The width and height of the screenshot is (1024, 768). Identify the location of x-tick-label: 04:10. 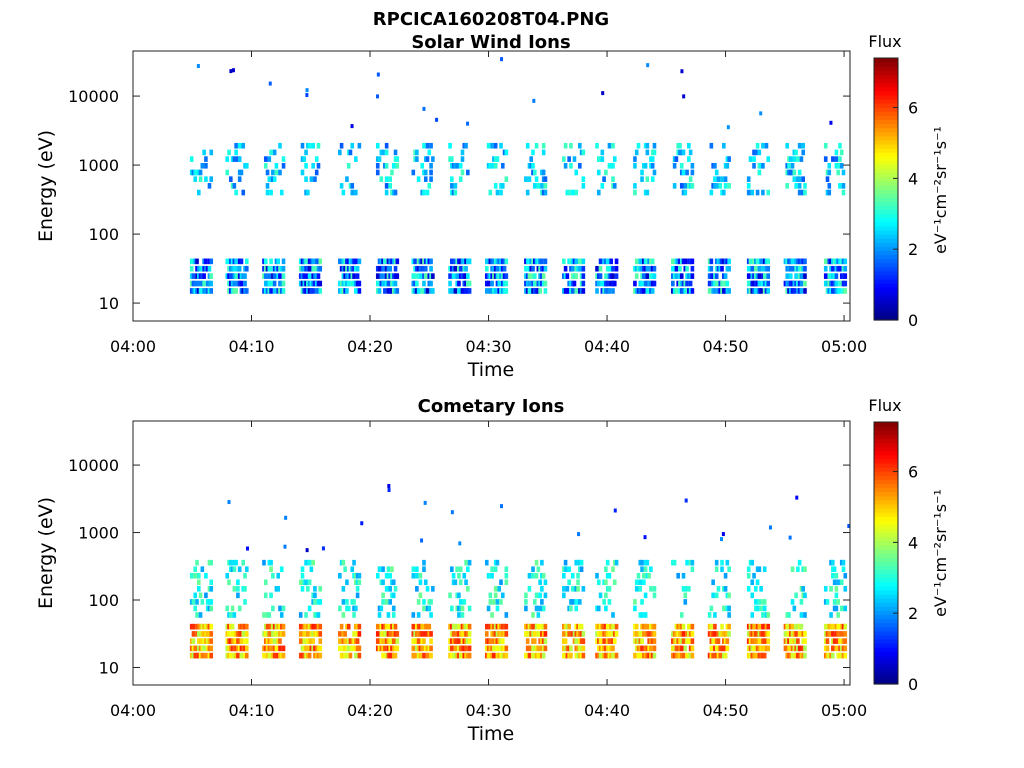
(251, 710).